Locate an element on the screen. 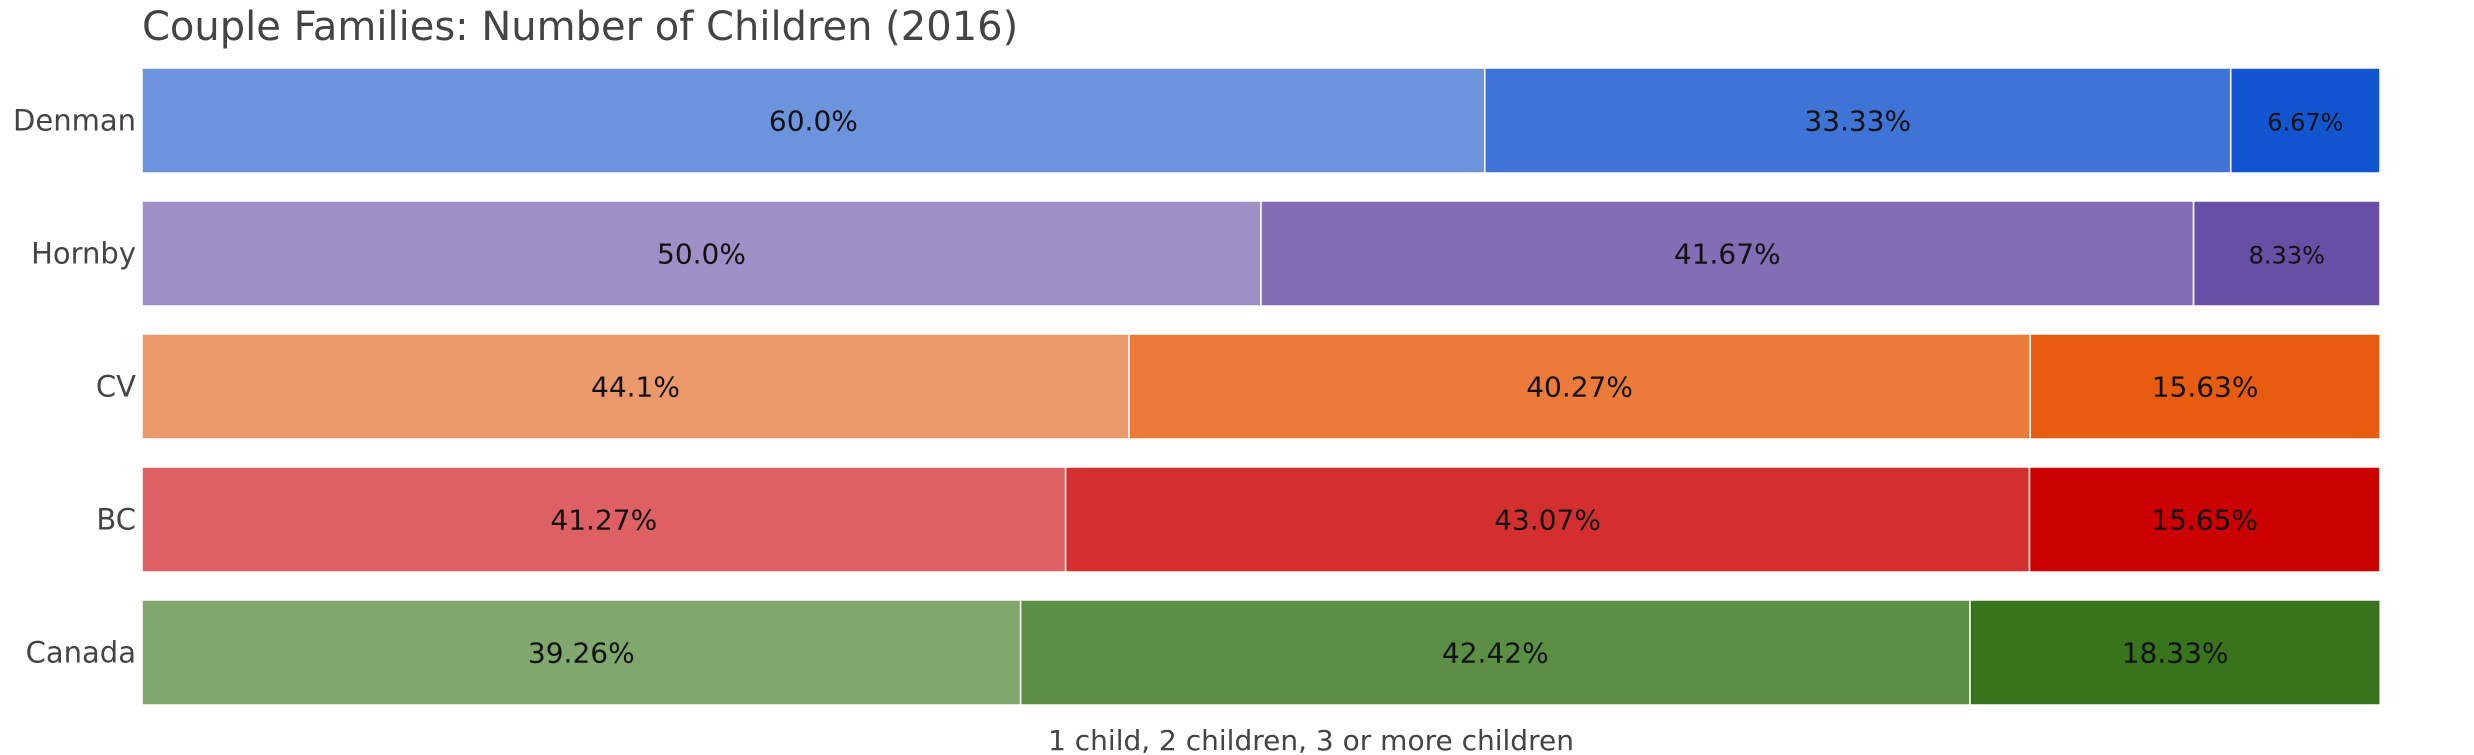 This screenshot has width=2474, height=755. data-label-hornby-2: 41.67% is located at coordinates (1727, 254).